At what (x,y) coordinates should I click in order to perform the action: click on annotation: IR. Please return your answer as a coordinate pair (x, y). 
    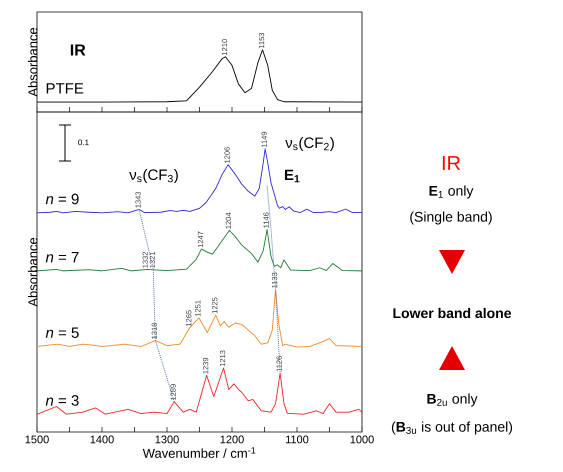
    Looking at the image, I should click on (78, 50).